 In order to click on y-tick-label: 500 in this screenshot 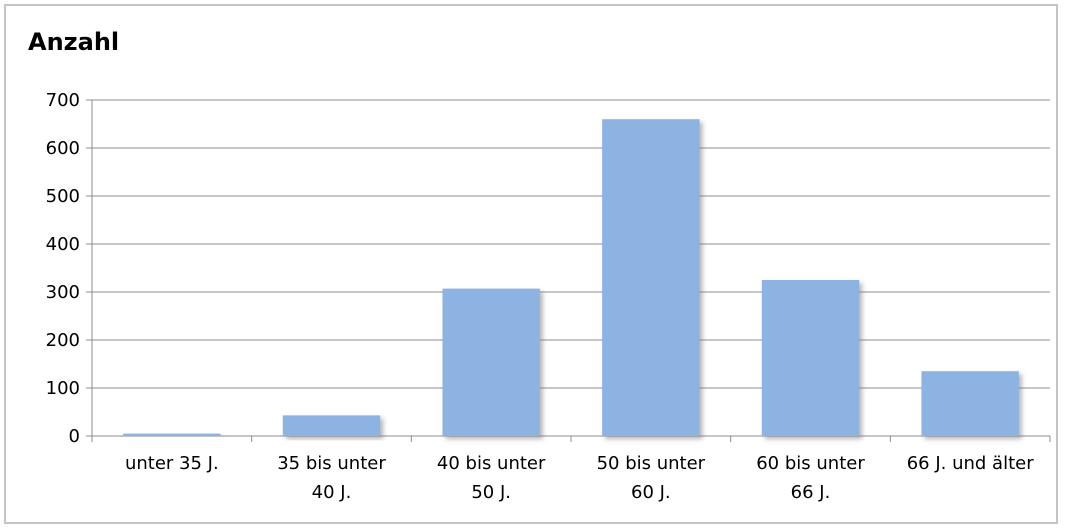, I will do `click(63, 196)`.